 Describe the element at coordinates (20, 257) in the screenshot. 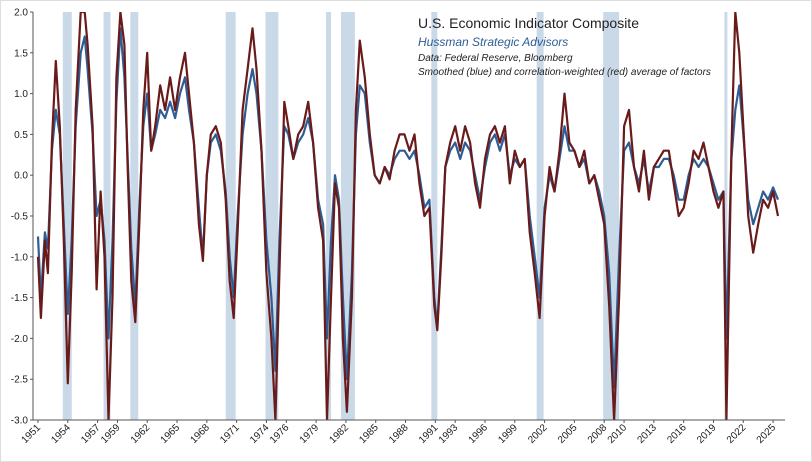

I see `y-tick-label: -1.0` at that location.